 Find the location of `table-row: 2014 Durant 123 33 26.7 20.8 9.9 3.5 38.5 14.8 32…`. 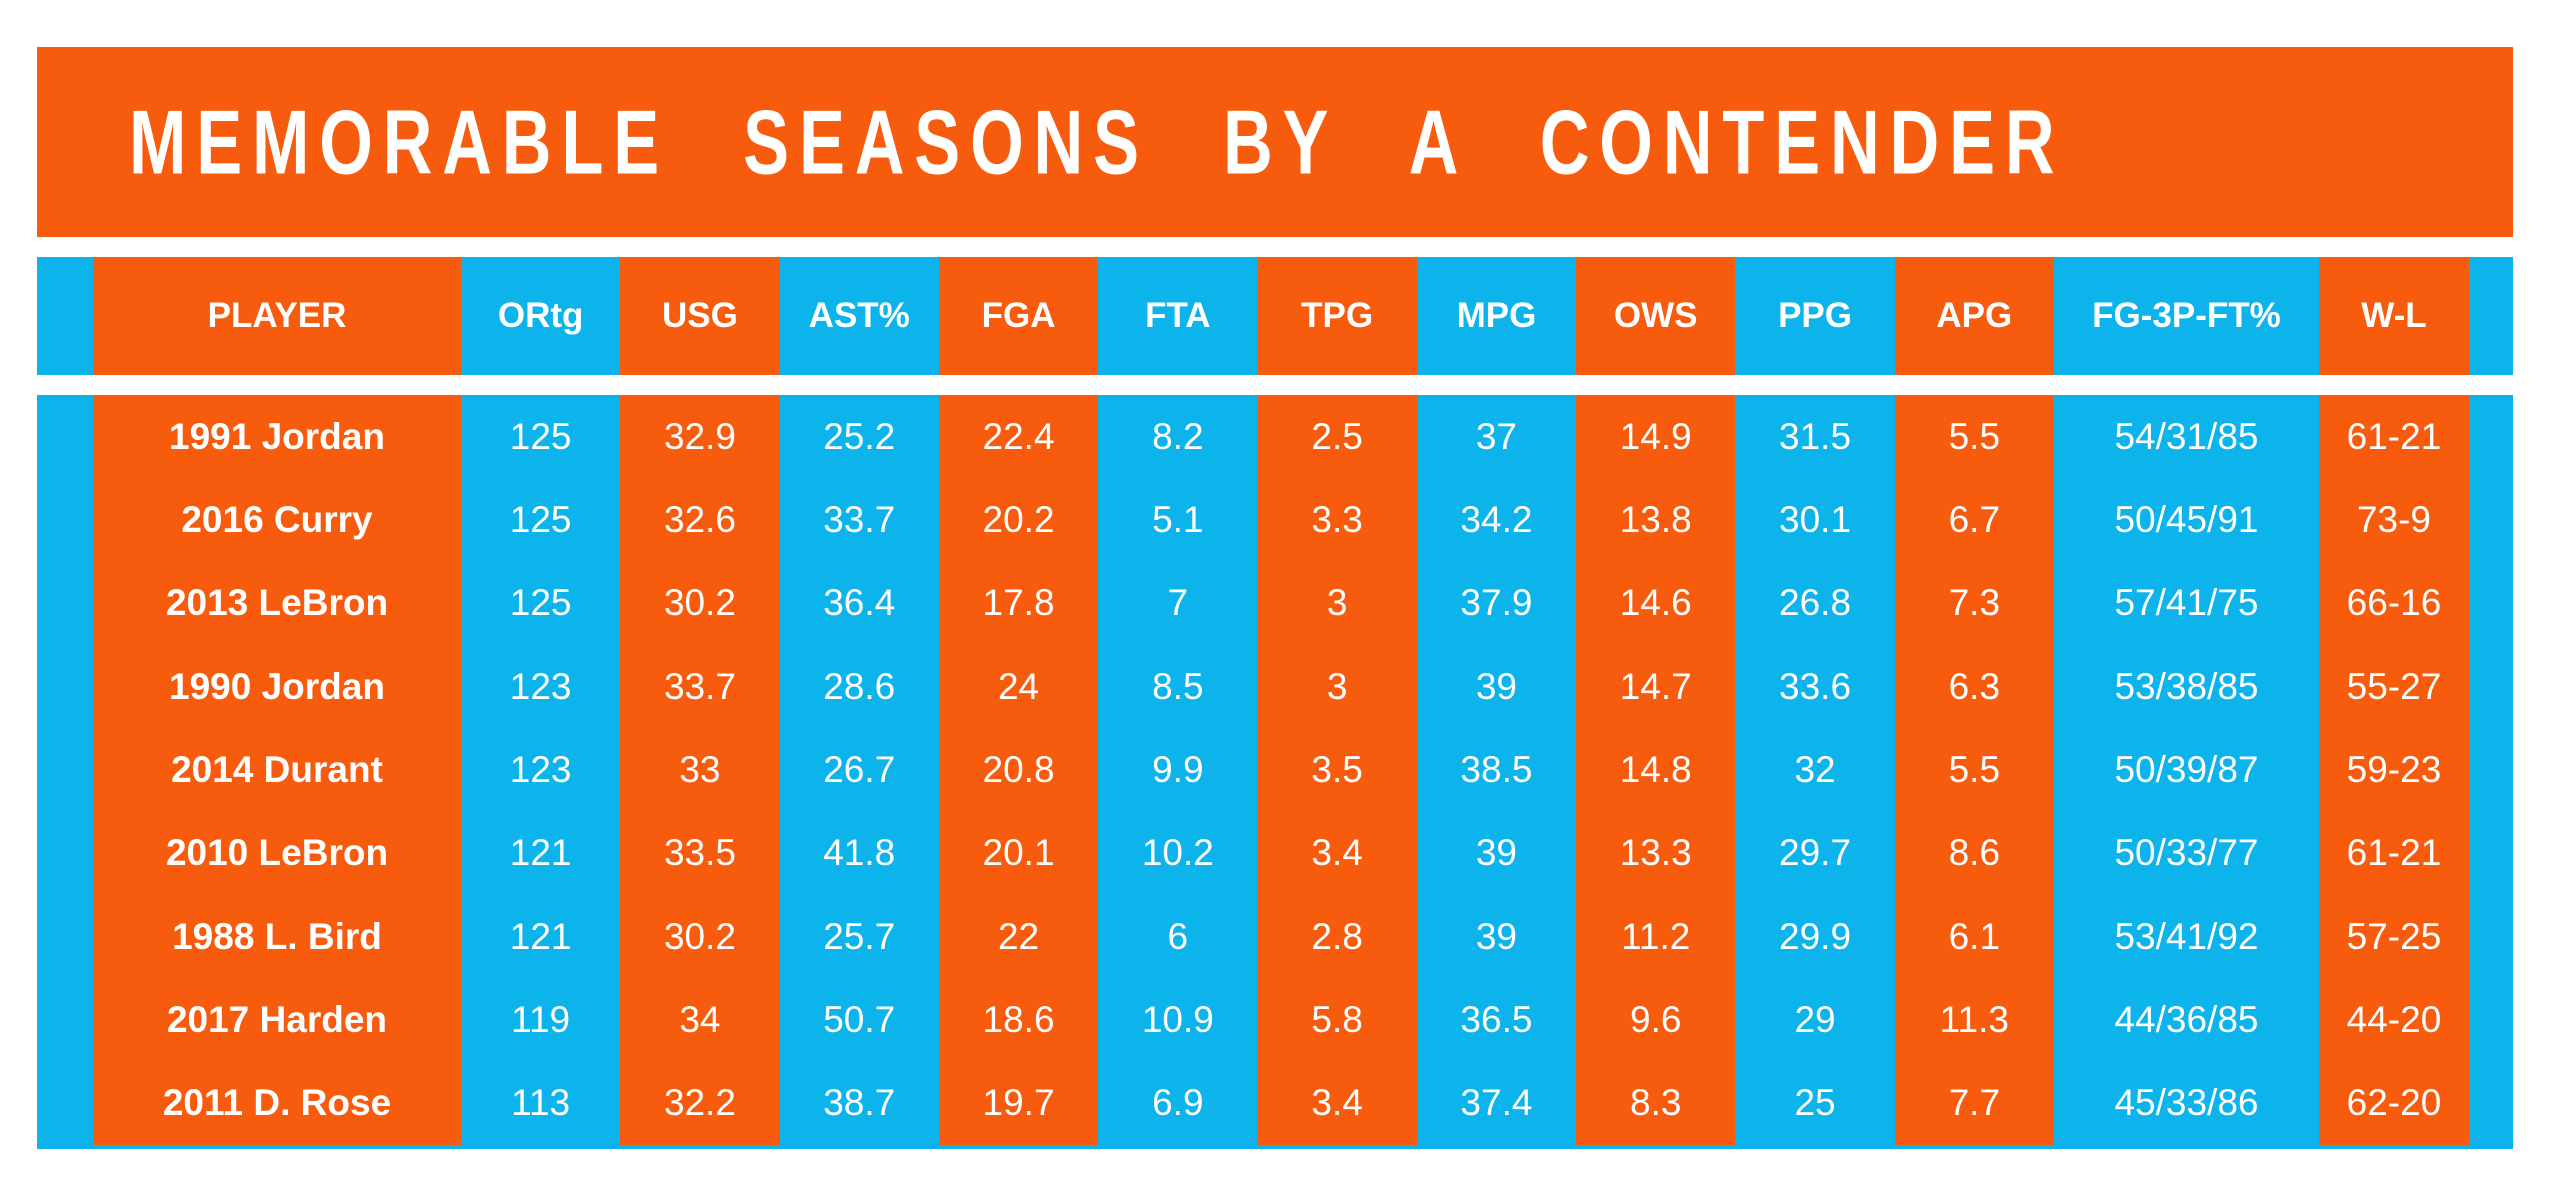

table-row: 2014 Durant 123 33 26.7 20.8 9.9 3.5 38.5 14.8 32… is located at coordinates (1275, 770).